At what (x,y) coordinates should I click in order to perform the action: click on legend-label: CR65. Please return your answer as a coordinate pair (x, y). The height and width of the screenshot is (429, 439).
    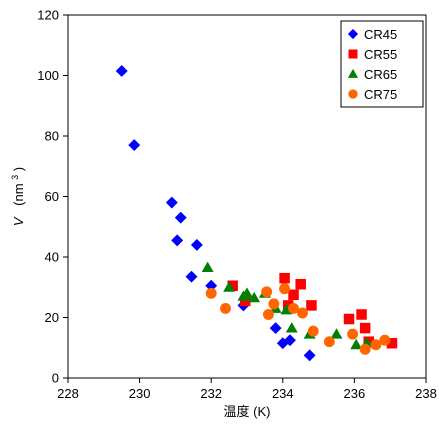
    Looking at the image, I should click on (380, 74).